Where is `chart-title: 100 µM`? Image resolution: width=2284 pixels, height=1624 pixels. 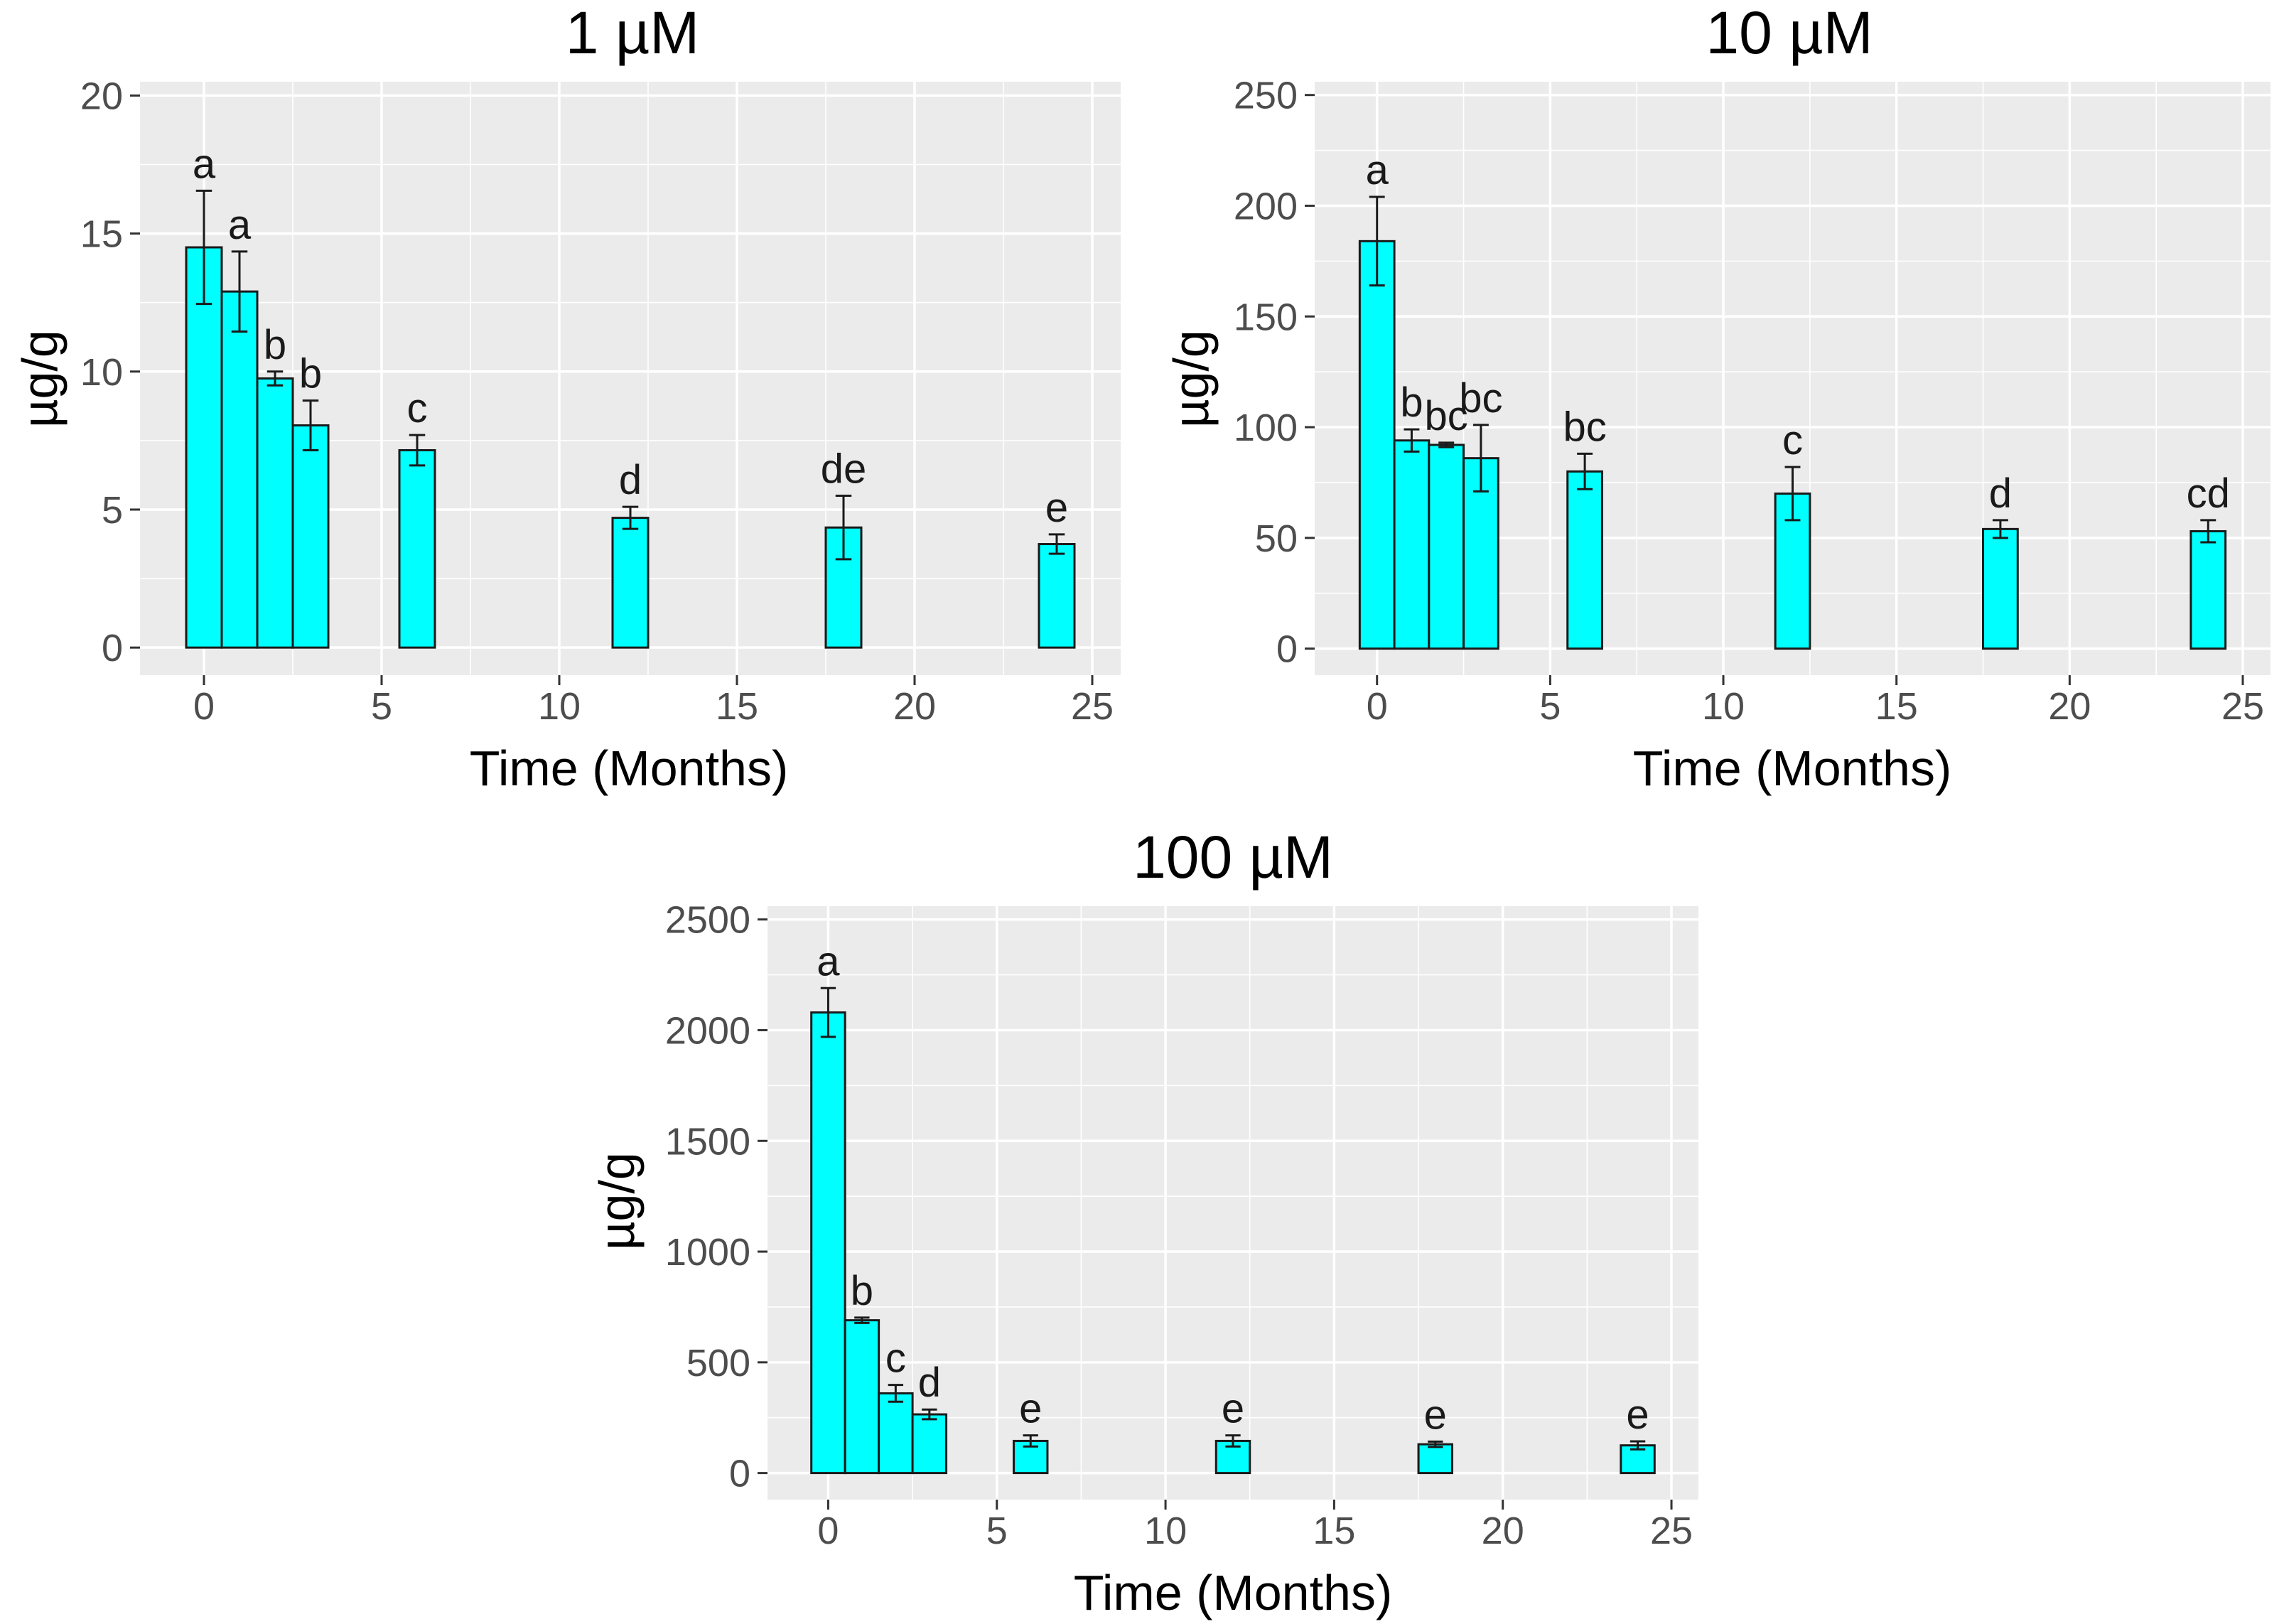
chart-title: 100 µM is located at coordinates (1233, 857).